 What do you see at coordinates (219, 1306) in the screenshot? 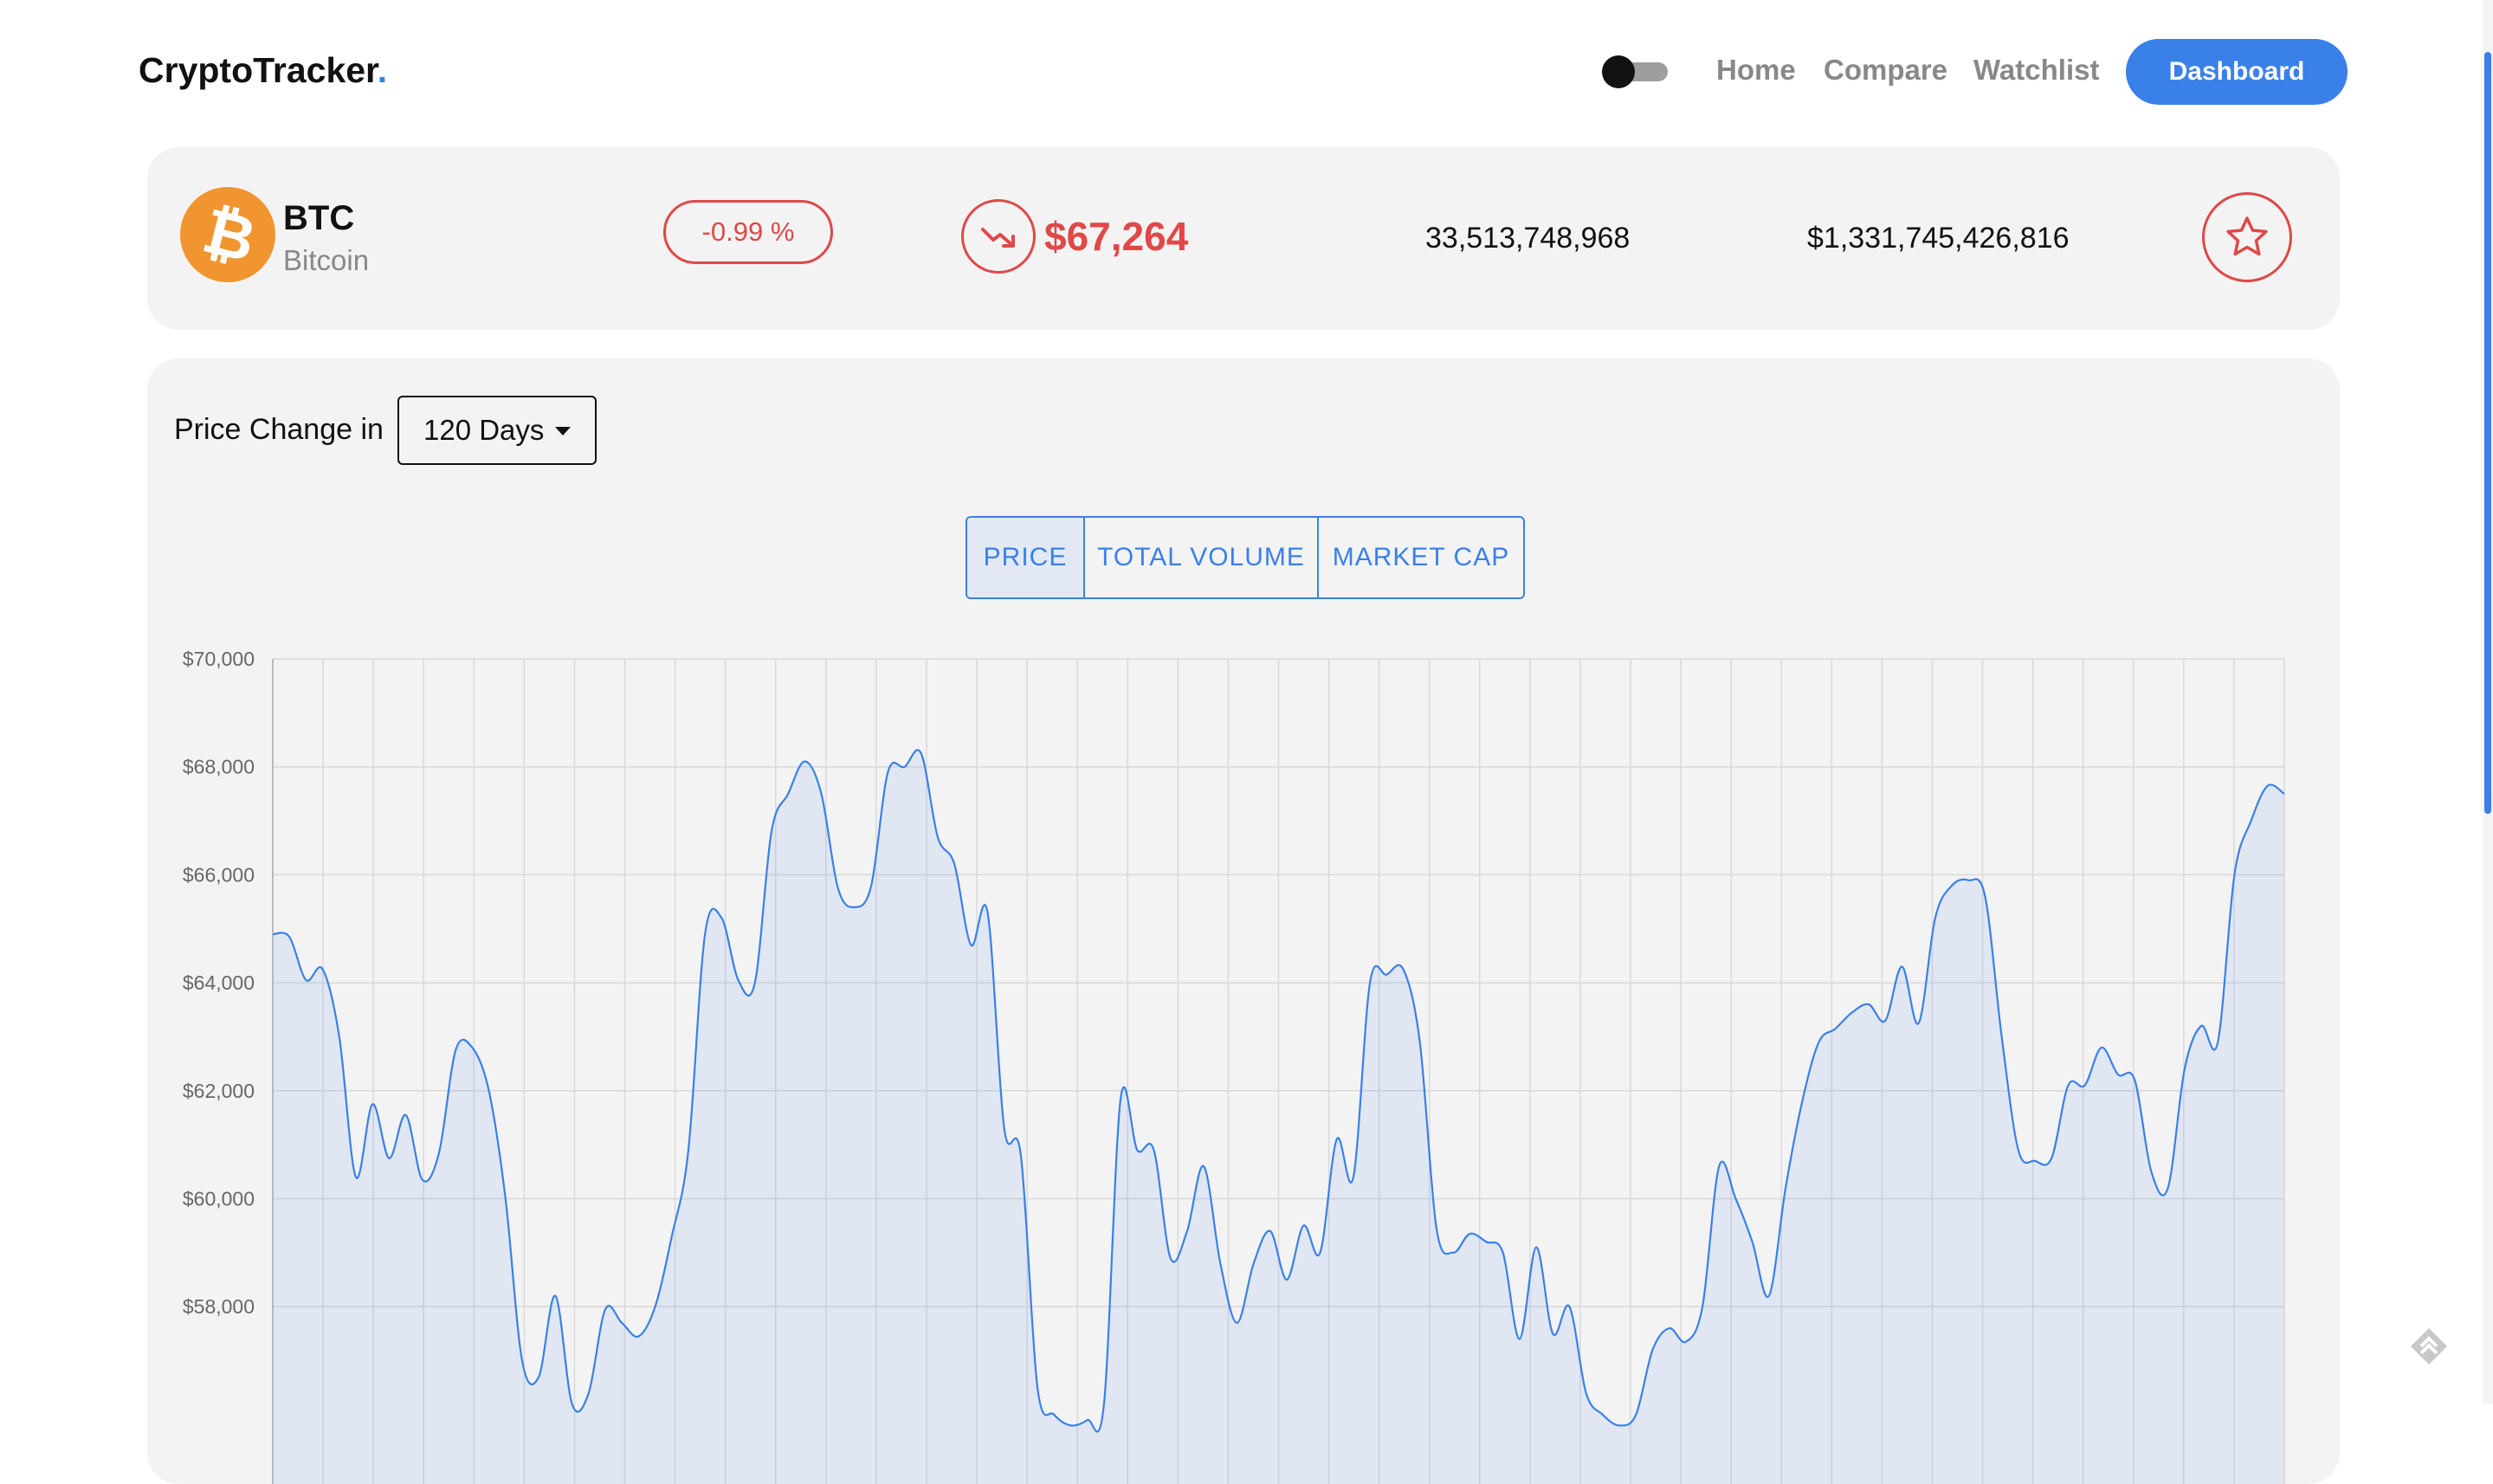
I see `y-tick-label: $58,000` at bounding box center [219, 1306].